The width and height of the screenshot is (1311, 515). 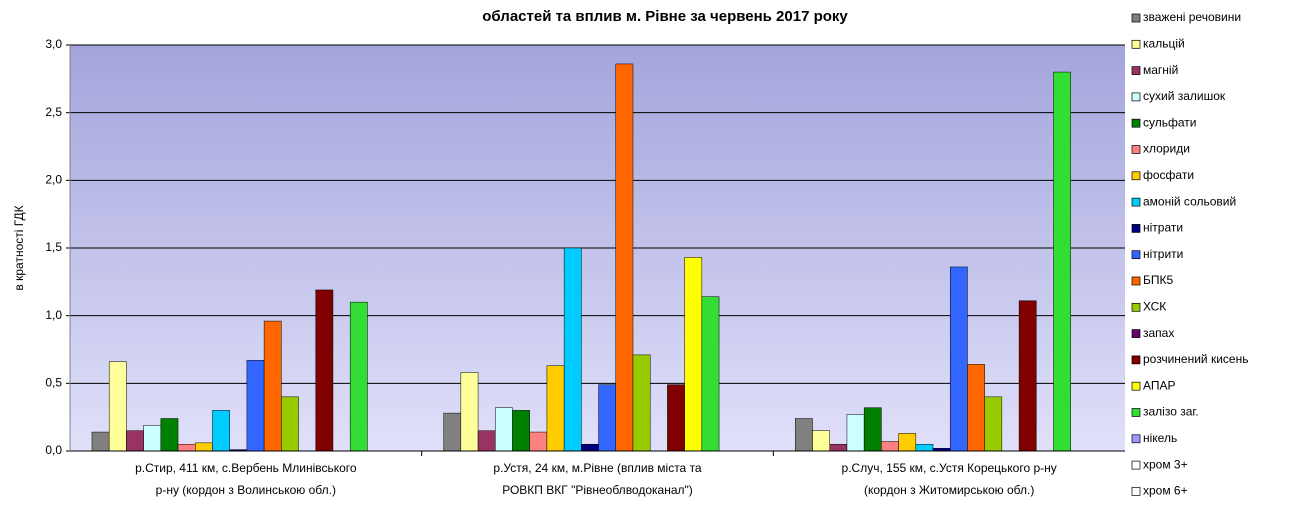 What do you see at coordinates (53, 383) in the screenshot?
I see `y-tick-label: 0,5` at bounding box center [53, 383].